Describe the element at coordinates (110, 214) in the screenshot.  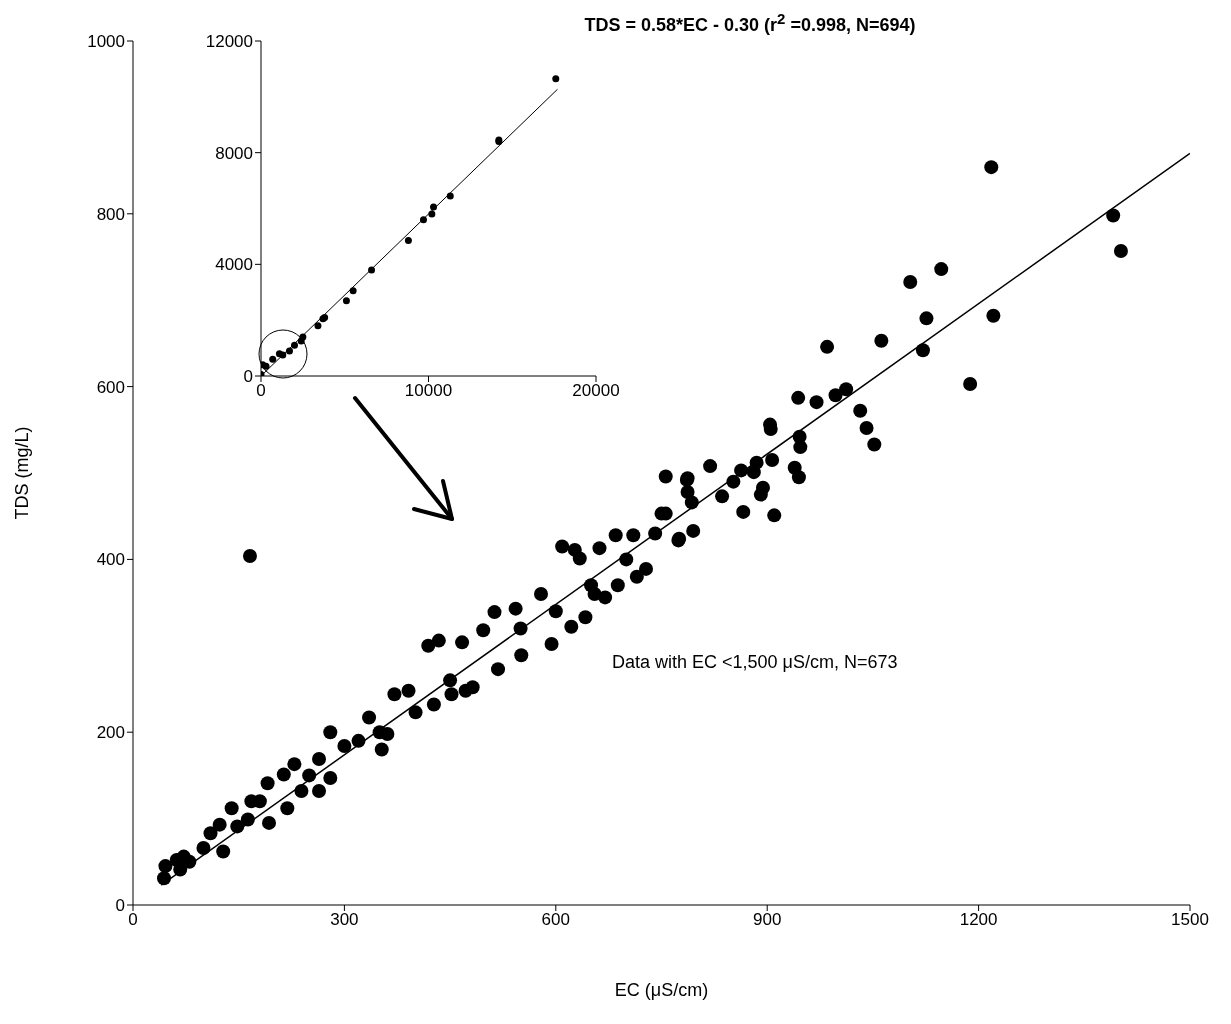
I see `y-tick-label: 800` at that location.